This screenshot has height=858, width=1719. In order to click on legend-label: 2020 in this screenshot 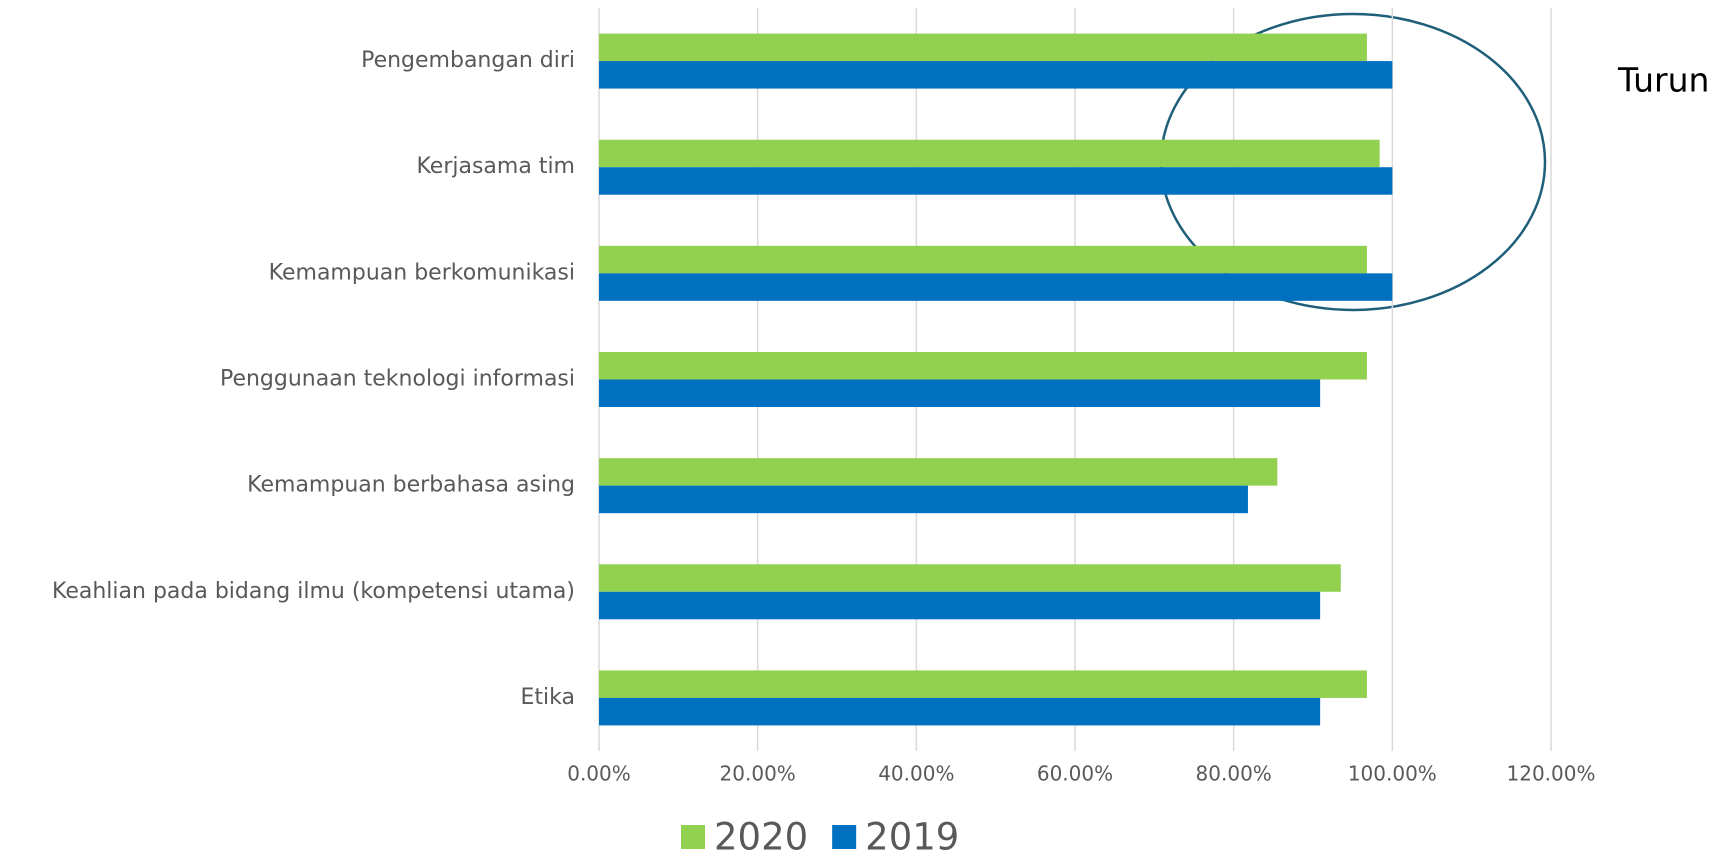, I will do `click(761, 835)`.